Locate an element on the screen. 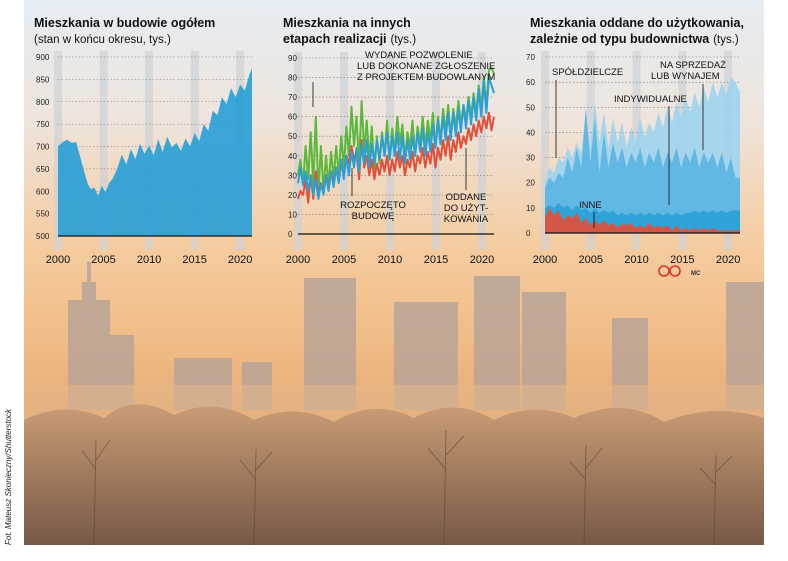 This screenshot has width=788, height=561. chart2-annotation-label: KOWANIA is located at coordinates (466, 219).